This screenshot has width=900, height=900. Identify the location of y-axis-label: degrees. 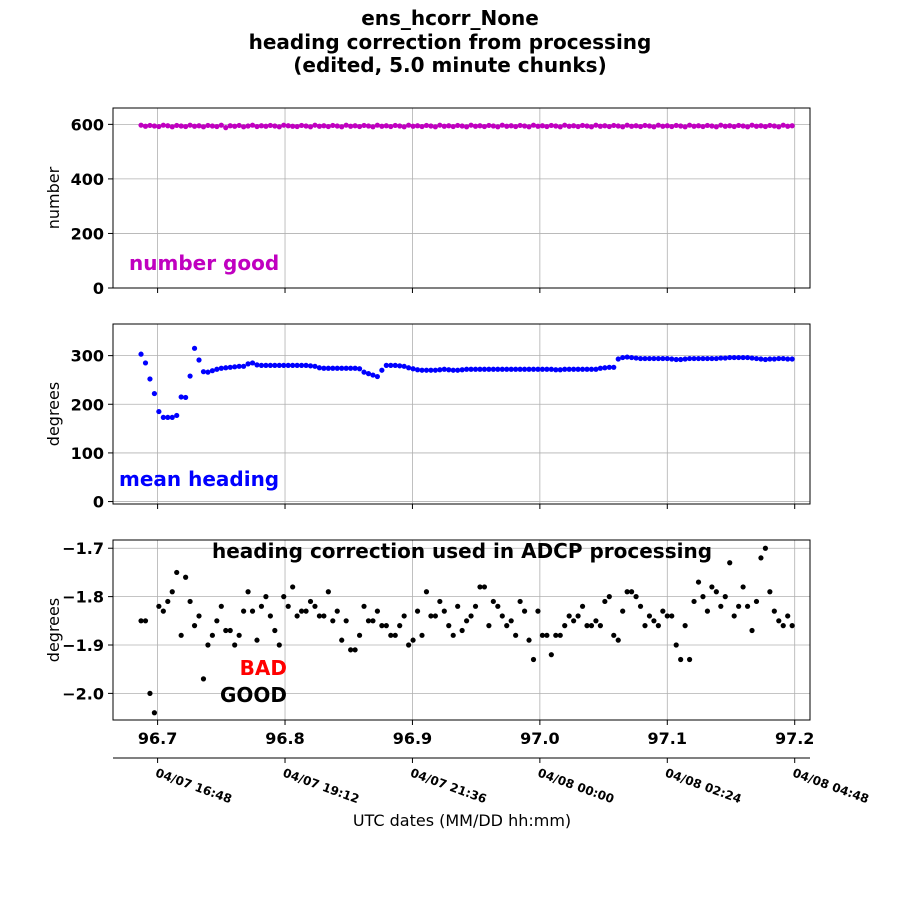
(53, 630).